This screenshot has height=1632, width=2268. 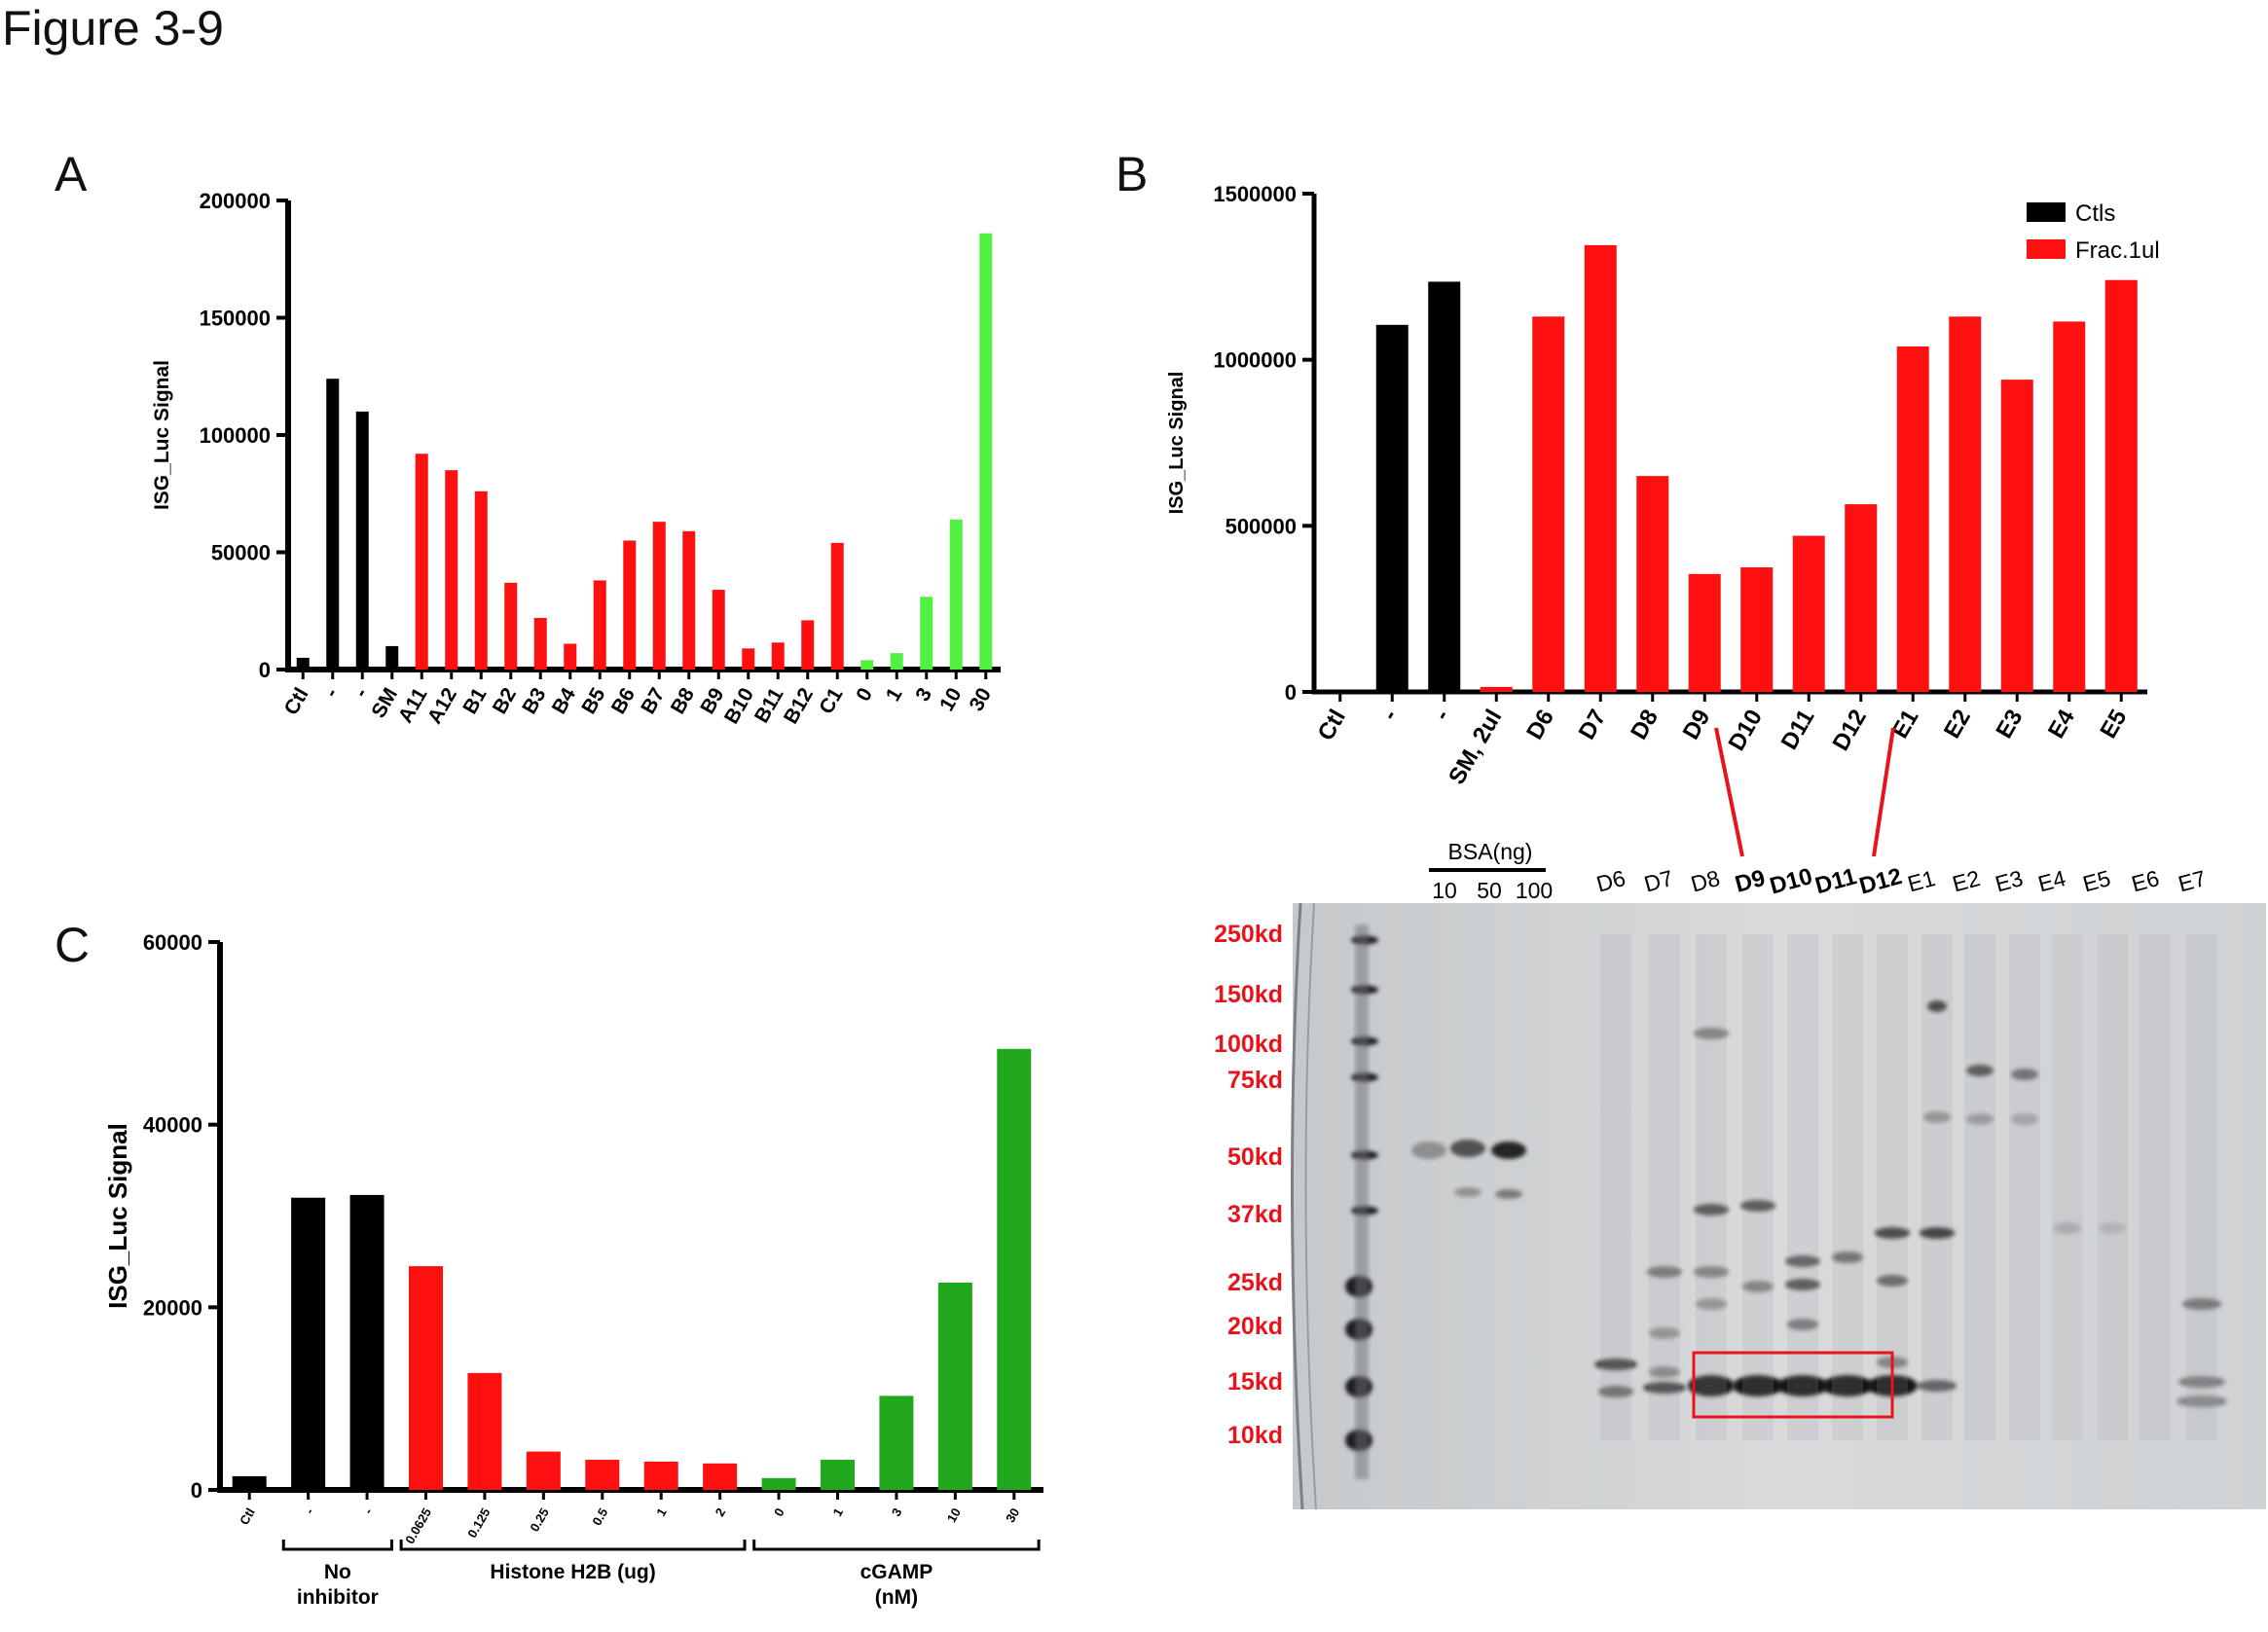 What do you see at coordinates (172, 943) in the screenshot?
I see `chart-c-y-tick-label: 60000` at bounding box center [172, 943].